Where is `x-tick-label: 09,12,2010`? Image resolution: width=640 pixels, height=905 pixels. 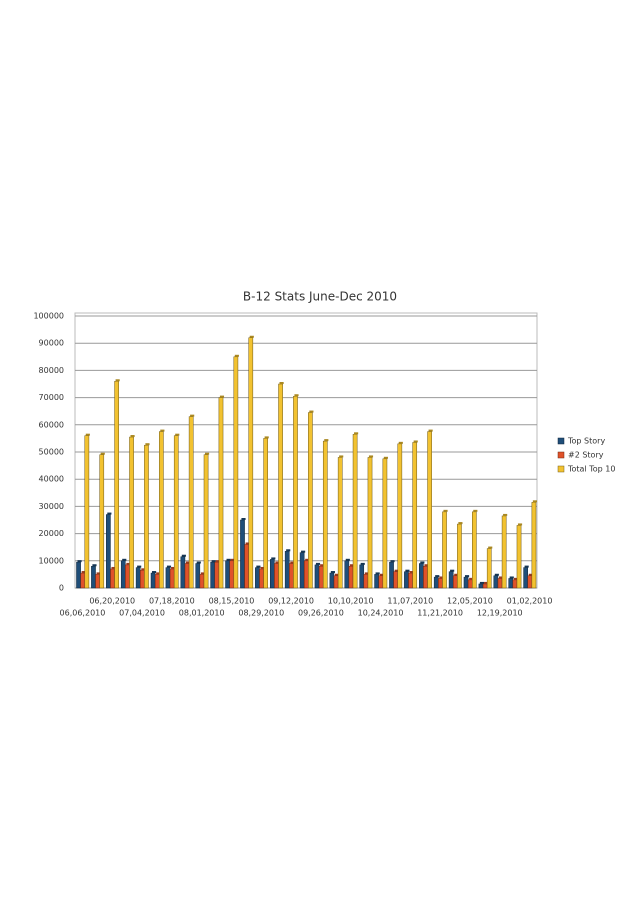 x-tick-label: 09,12,2010 is located at coordinates (291, 601).